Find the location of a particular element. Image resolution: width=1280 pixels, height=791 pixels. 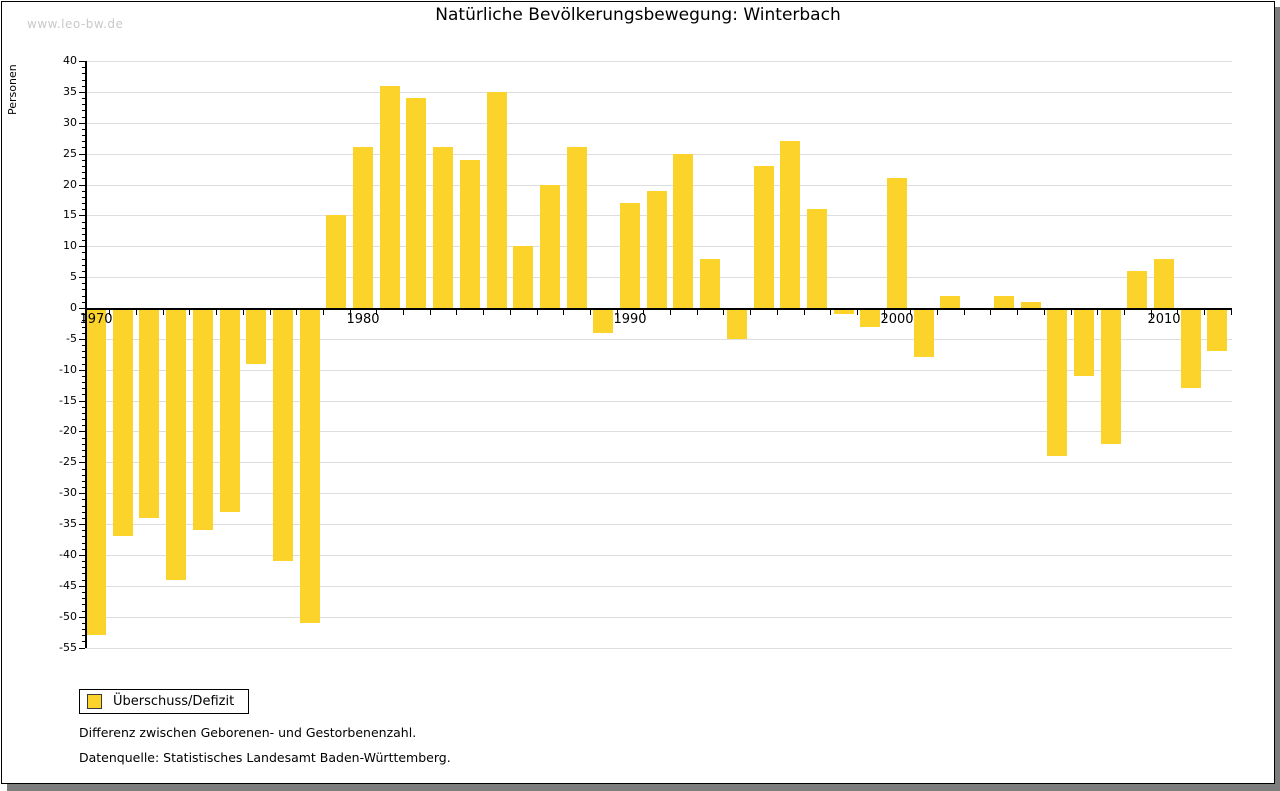

bar-2004 is located at coordinates (1004, 302).